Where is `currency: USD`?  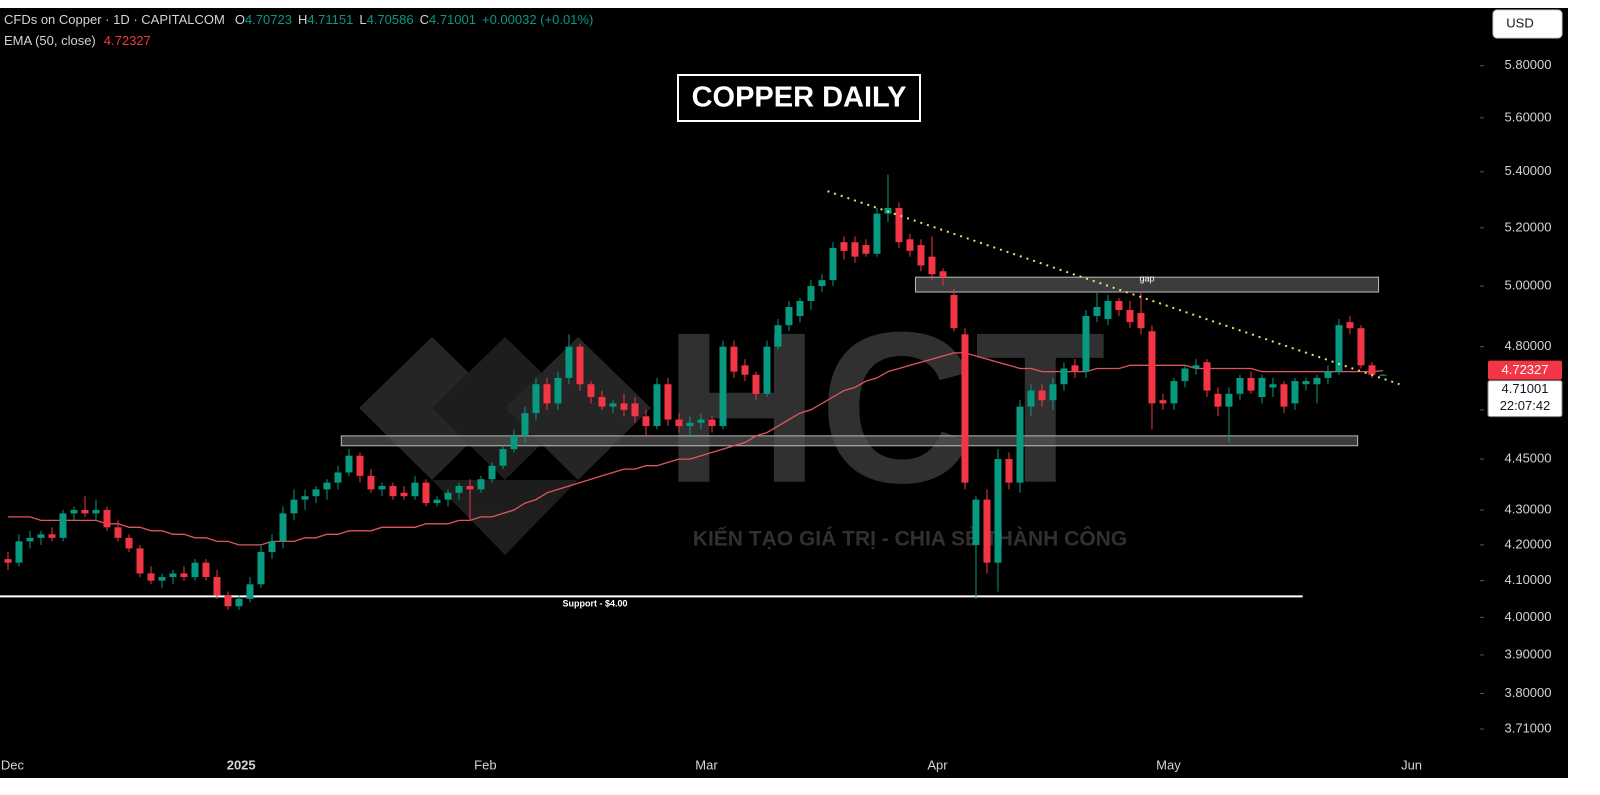
currency: USD is located at coordinates (1519, 22).